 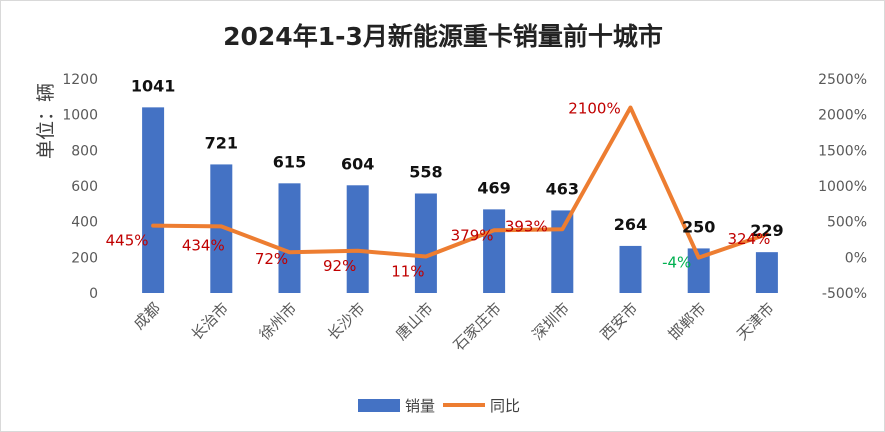 I want to click on y-tick-label: 400, so click(x=84, y=223).